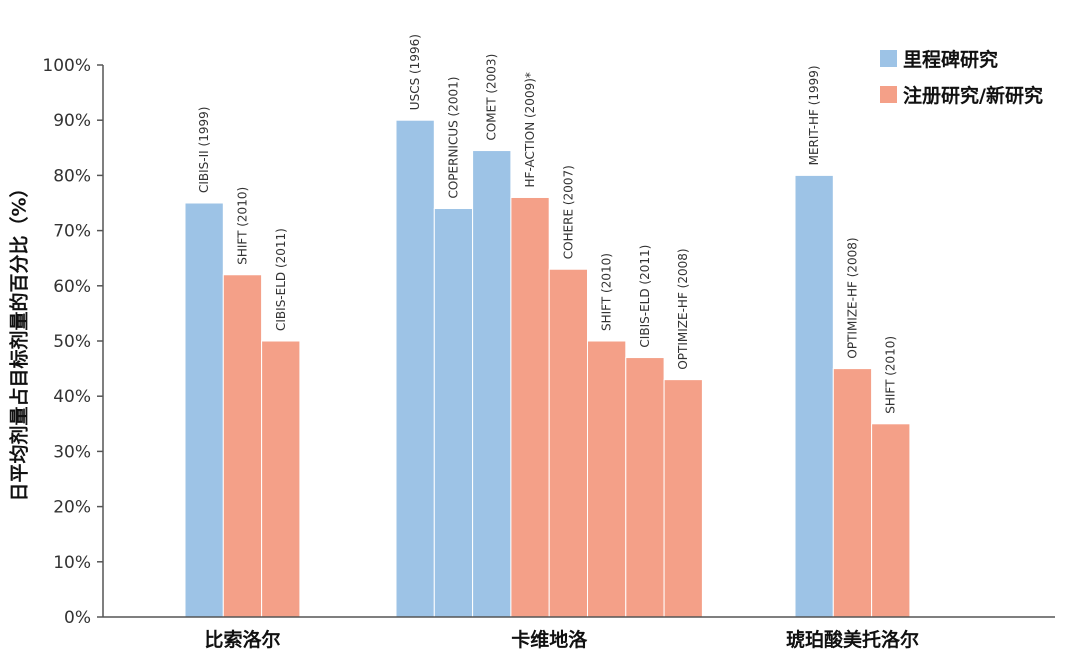  Describe the element at coordinates (72, 121) in the screenshot. I see `y-tick-label: 90%` at that location.